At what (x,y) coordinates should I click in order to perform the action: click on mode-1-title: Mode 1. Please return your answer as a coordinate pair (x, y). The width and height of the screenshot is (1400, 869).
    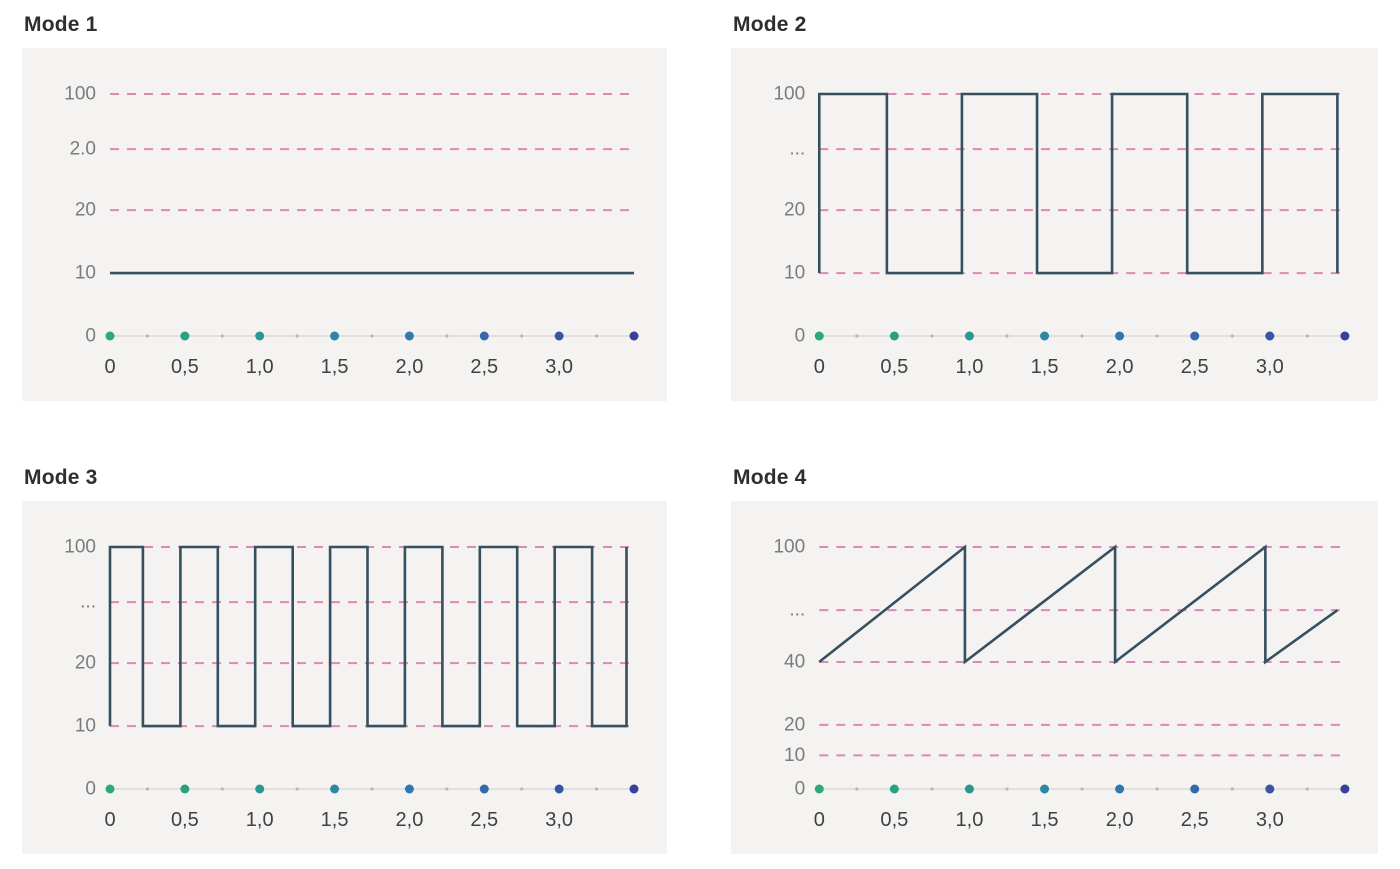
    Looking at the image, I should click on (61, 24).